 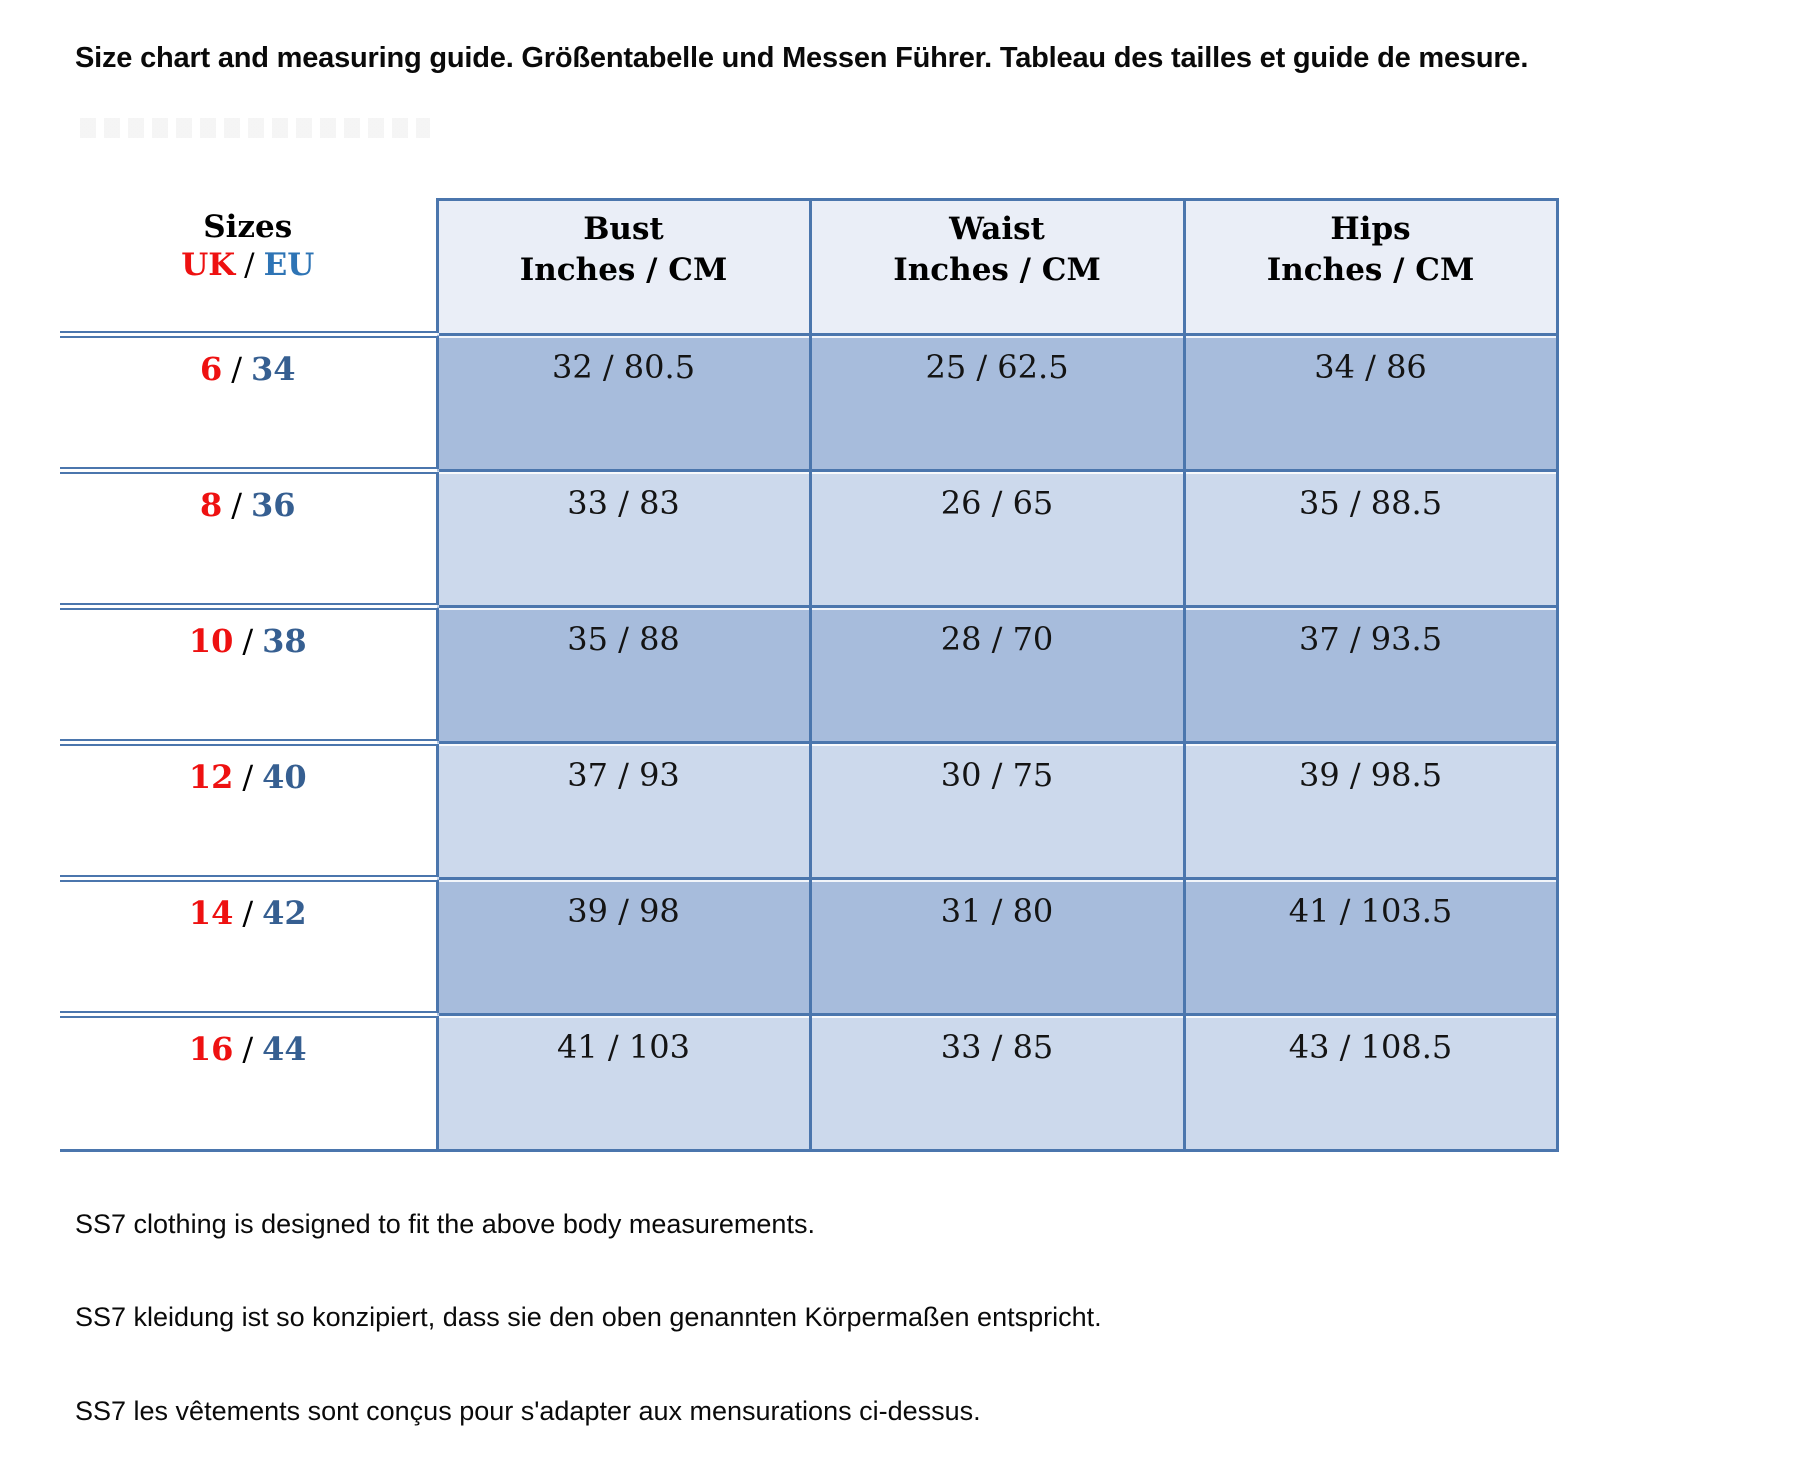 I want to click on sizes-label: Sizes, so click(x=248, y=226).